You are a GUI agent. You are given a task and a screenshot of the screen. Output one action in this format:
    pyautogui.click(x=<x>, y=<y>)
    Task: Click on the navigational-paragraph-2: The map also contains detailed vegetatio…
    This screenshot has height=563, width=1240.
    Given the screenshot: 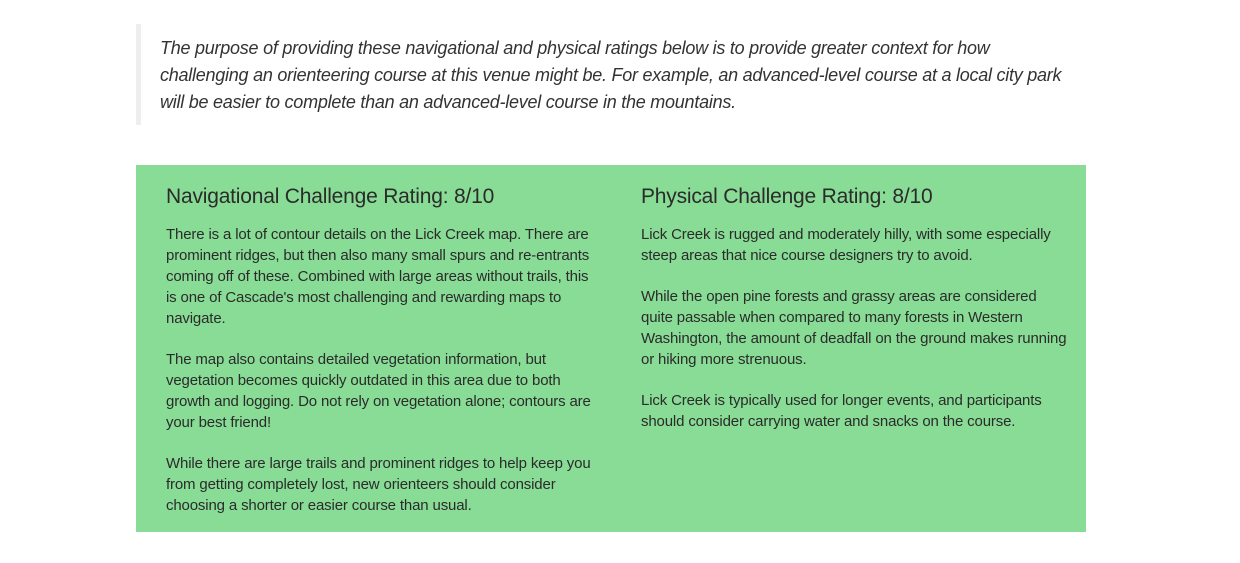 What is the action you would take?
    pyautogui.click(x=378, y=391)
    